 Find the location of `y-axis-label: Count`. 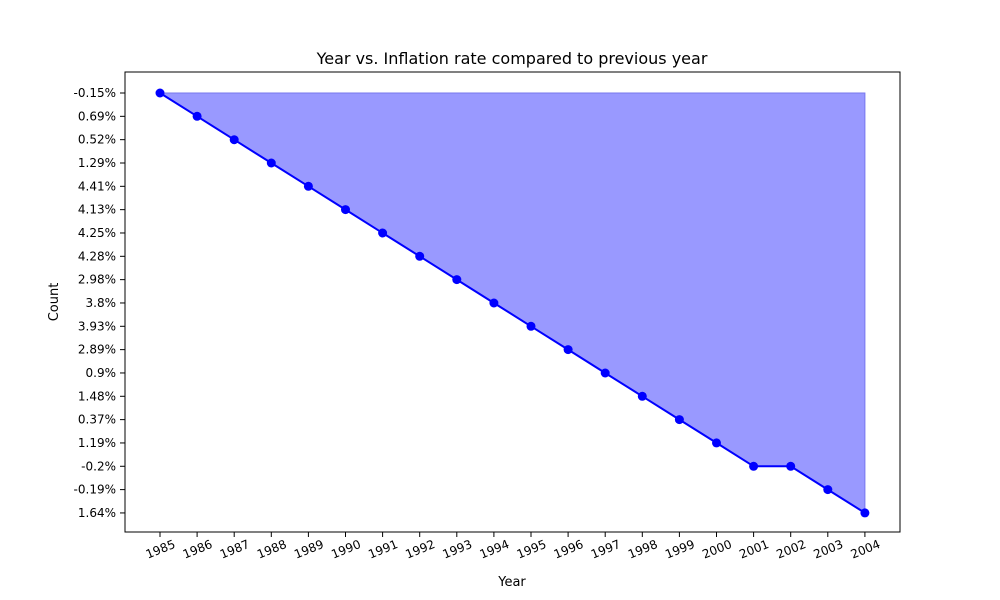

y-axis-label: Count is located at coordinates (54, 302).